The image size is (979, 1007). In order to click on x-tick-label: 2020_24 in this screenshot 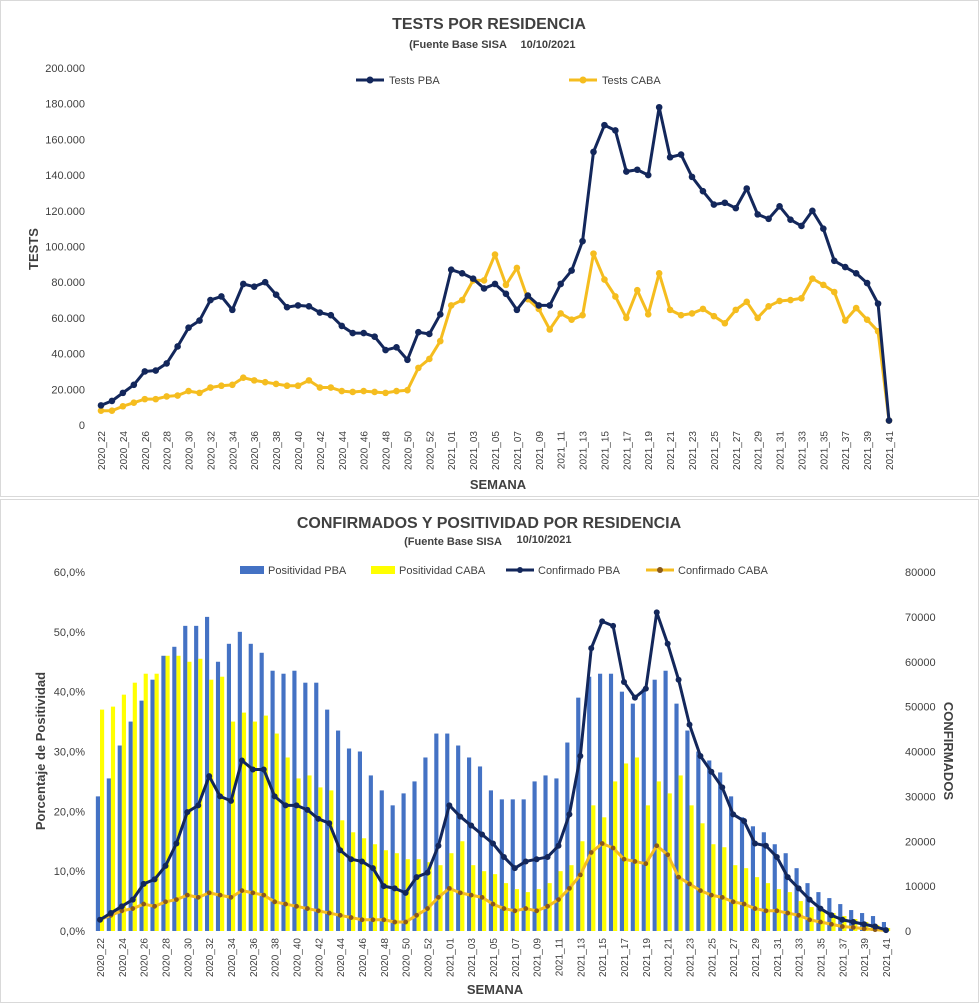, I will do `click(123, 957)`.